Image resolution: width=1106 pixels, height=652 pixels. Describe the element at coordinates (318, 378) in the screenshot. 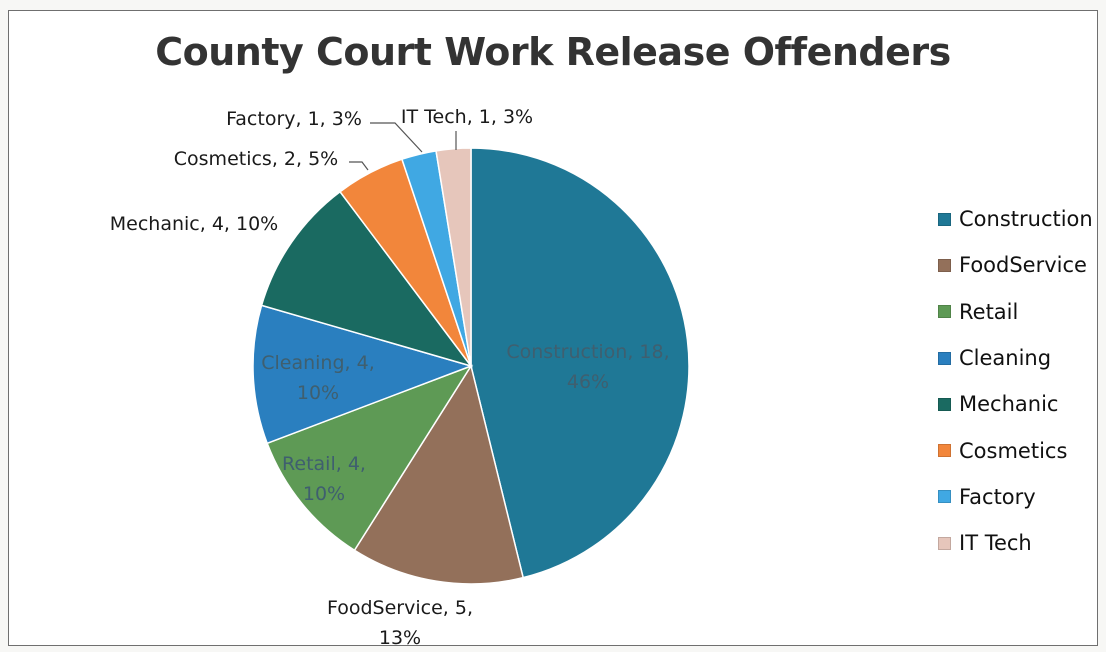

I see `data-label-cleaning: Cleaning, 4, 10%` at that location.